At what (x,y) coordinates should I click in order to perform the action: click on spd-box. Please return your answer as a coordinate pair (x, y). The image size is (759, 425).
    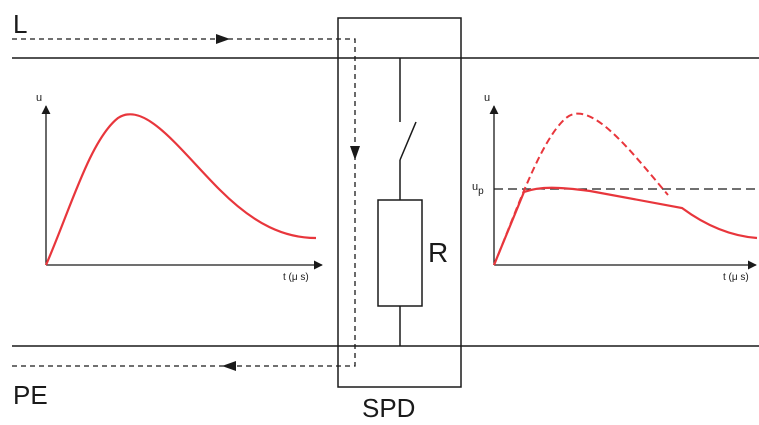
    Looking at the image, I should click on (399, 202).